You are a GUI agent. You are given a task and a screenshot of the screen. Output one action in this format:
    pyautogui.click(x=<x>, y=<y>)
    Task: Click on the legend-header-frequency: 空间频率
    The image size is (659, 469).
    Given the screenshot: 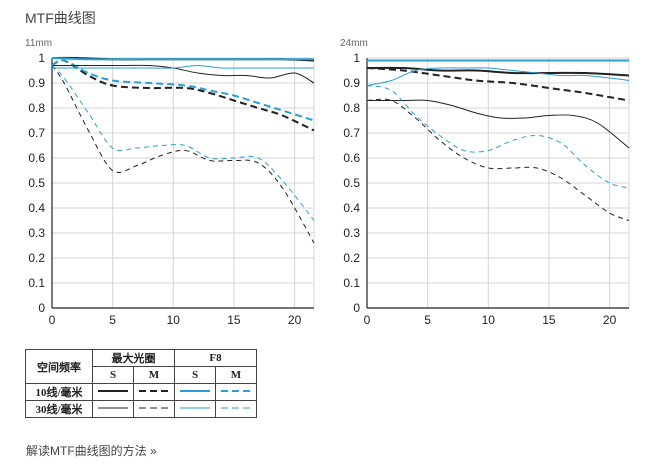 What is the action you would take?
    pyautogui.click(x=59, y=366)
    